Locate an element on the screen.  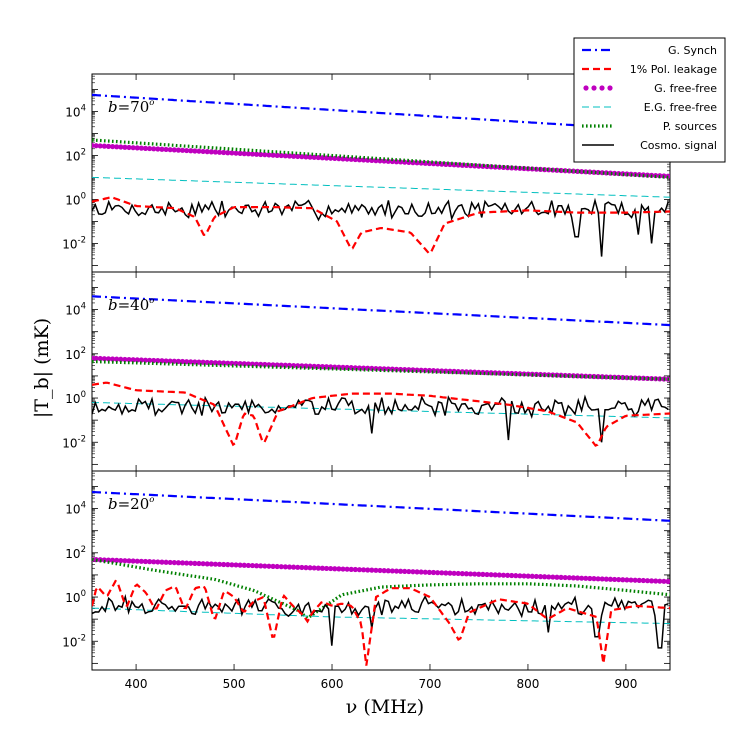
series-cosmo-signal is located at coordinates (380, 227).